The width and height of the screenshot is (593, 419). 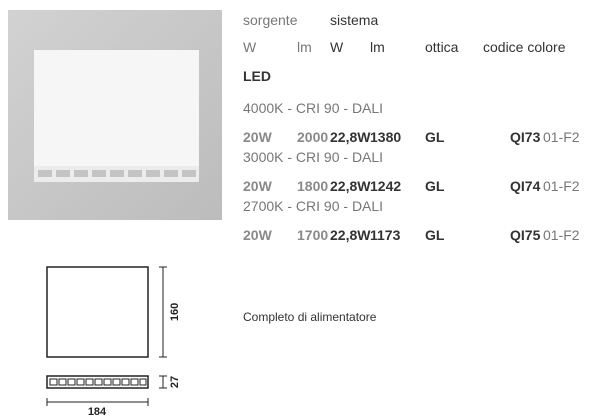 What do you see at coordinates (525, 186) in the screenshot?
I see `code: QI74` at bounding box center [525, 186].